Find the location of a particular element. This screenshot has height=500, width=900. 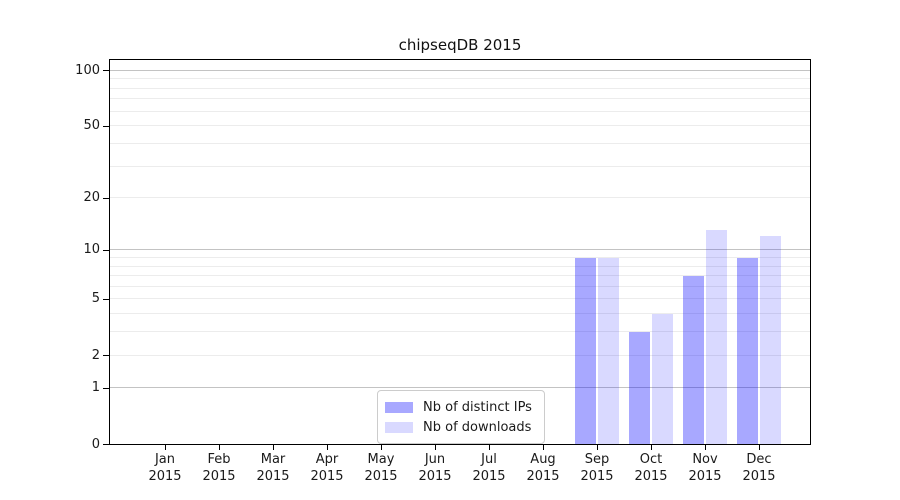

x-tick-month: Aug is located at coordinates (543, 459).